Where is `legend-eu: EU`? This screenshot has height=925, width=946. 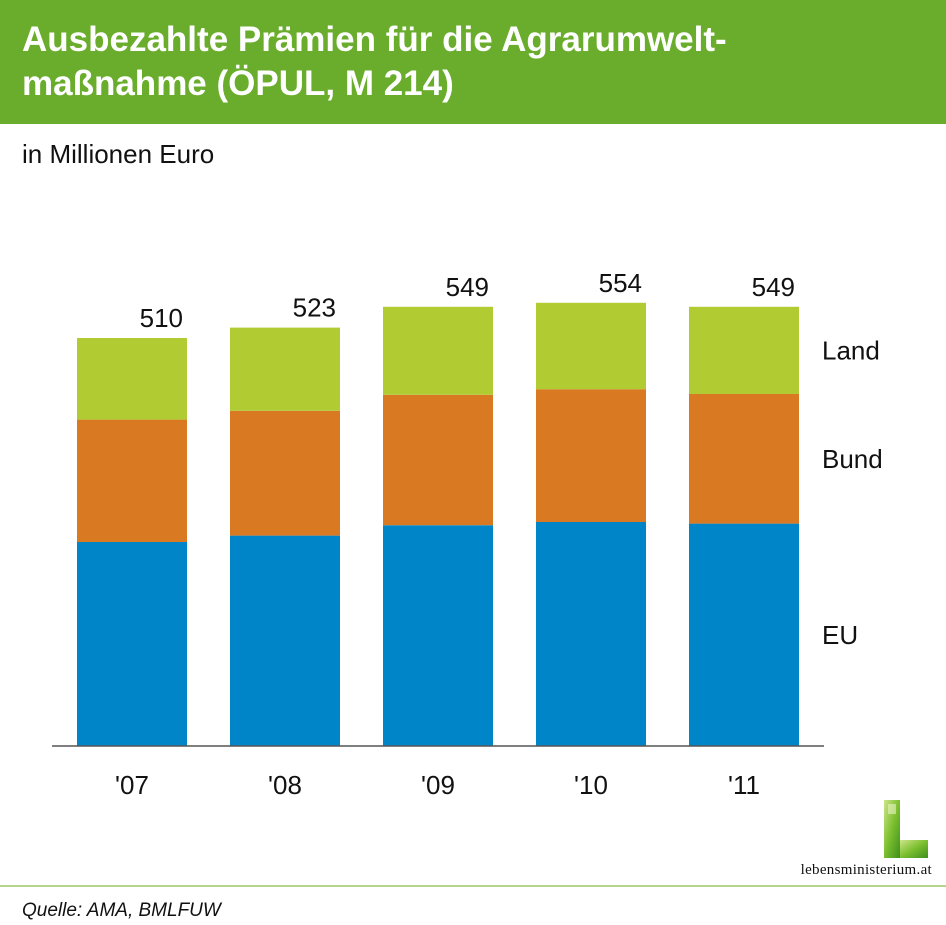 legend-eu: EU is located at coordinates (840, 635).